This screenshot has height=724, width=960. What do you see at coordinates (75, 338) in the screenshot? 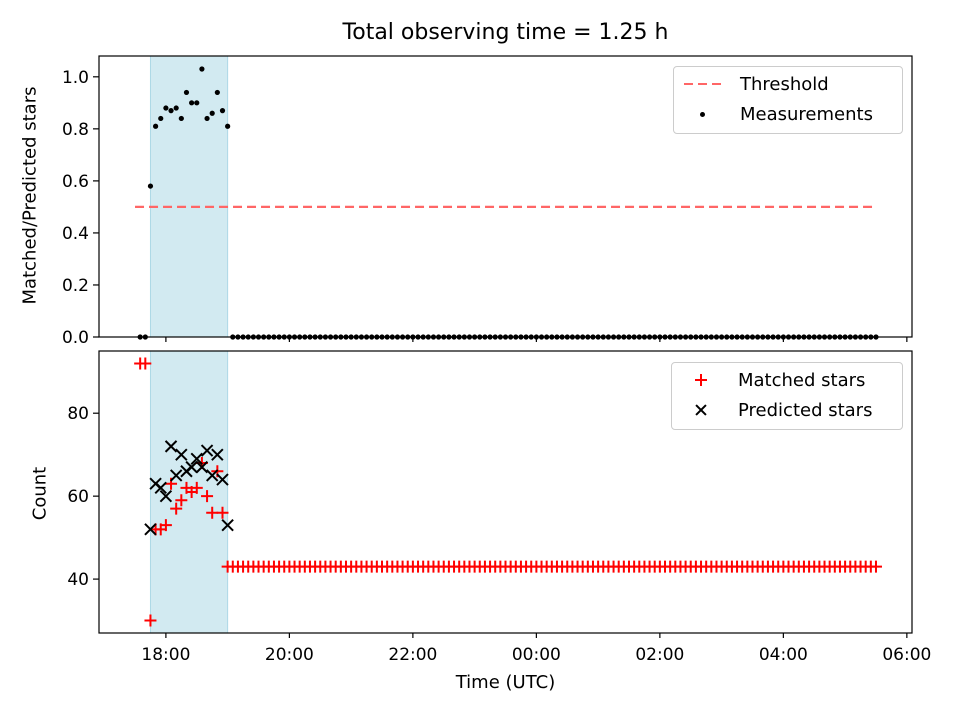
I see `top-ytick-label: 0.0` at bounding box center [75, 338].